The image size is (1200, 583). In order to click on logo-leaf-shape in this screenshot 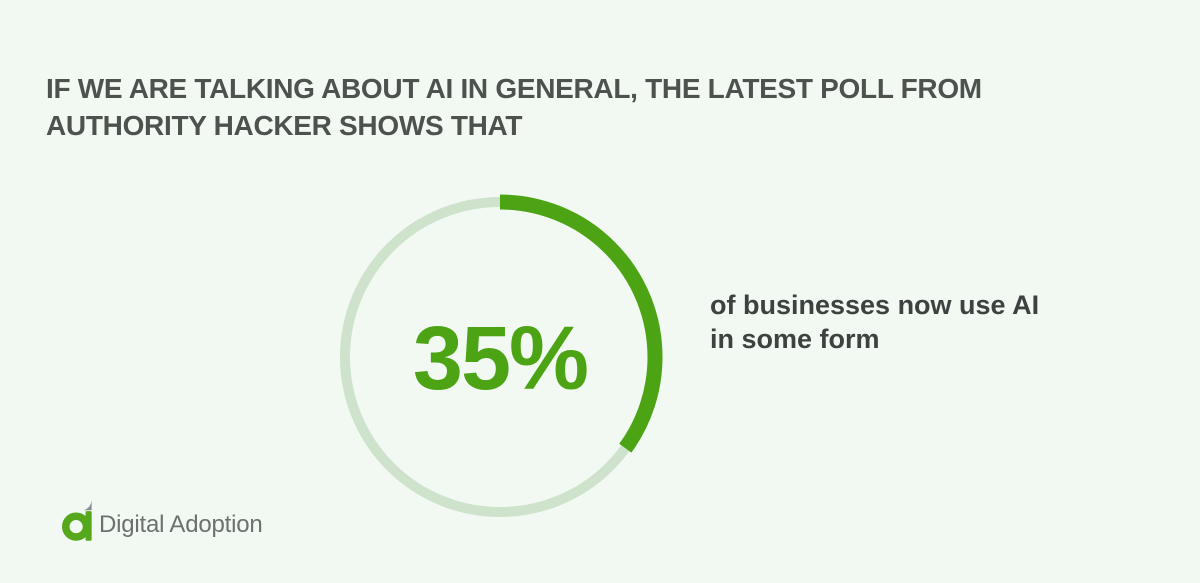, I will do `click(87, 505)`.